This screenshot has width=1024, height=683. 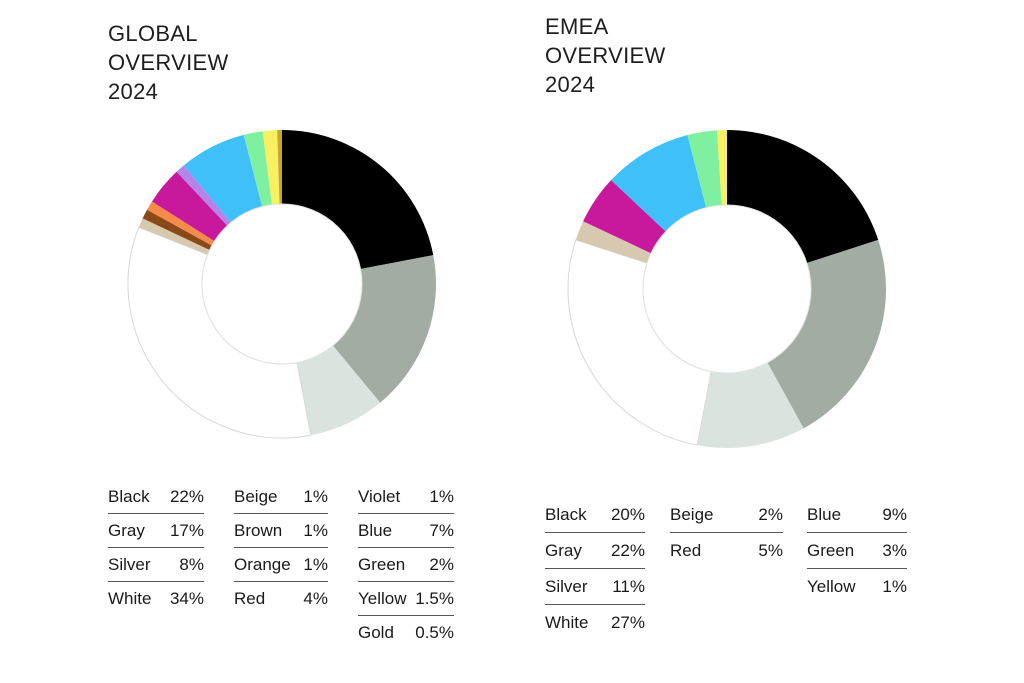 What do you see at coordinates (315, 598) in the screenshot?
I see `legend-value: 4%` at bounding box center [315, 598].